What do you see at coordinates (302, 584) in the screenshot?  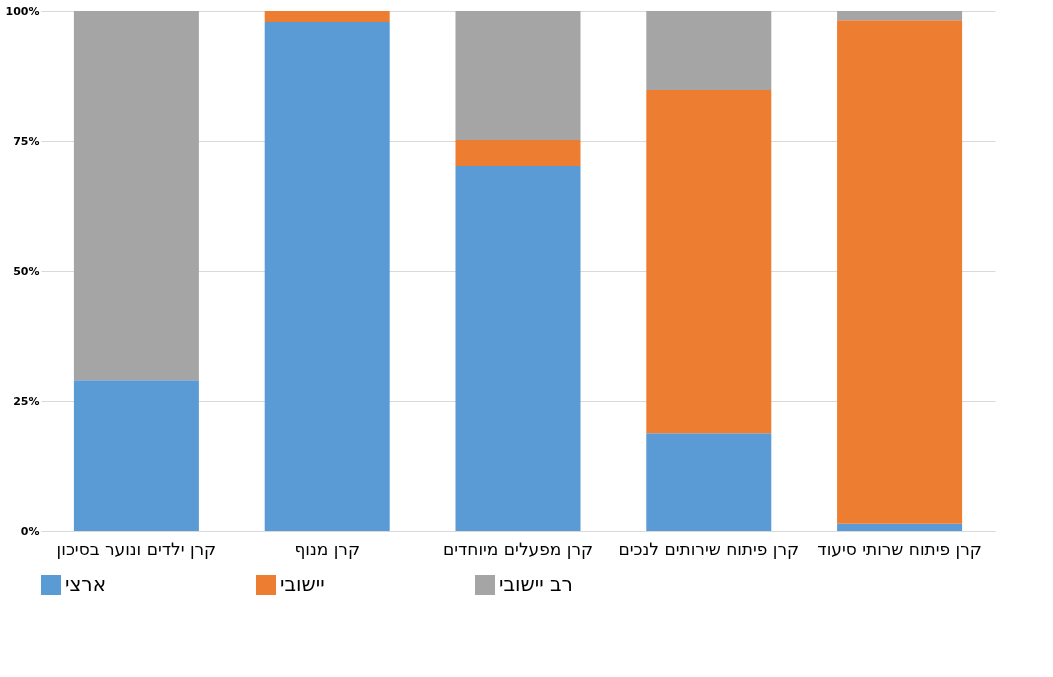 I see `legend-label: יישובי` at bounding box center [302, 584].